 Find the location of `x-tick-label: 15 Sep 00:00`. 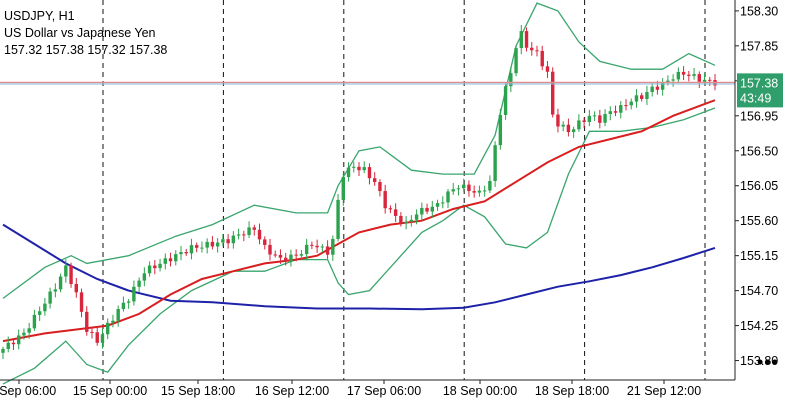

x-tick-label: 15 Sep 00:00 is located at coordinates (110, 391).